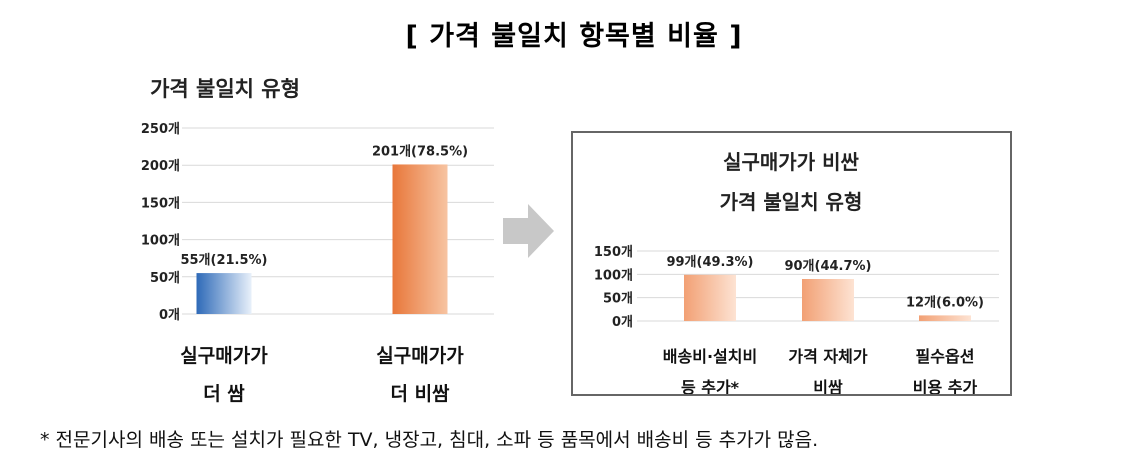  I want to click on right-y-tick-label: 150개, so click(613, 252).